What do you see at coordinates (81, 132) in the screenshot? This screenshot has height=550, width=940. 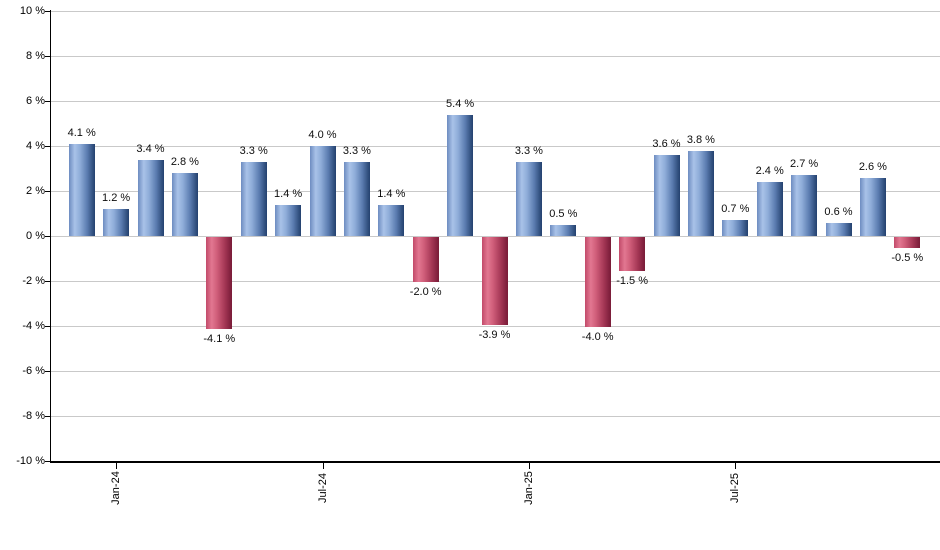 I see `bar-value-label: 4.1 %` at bounding box center [81, 132].